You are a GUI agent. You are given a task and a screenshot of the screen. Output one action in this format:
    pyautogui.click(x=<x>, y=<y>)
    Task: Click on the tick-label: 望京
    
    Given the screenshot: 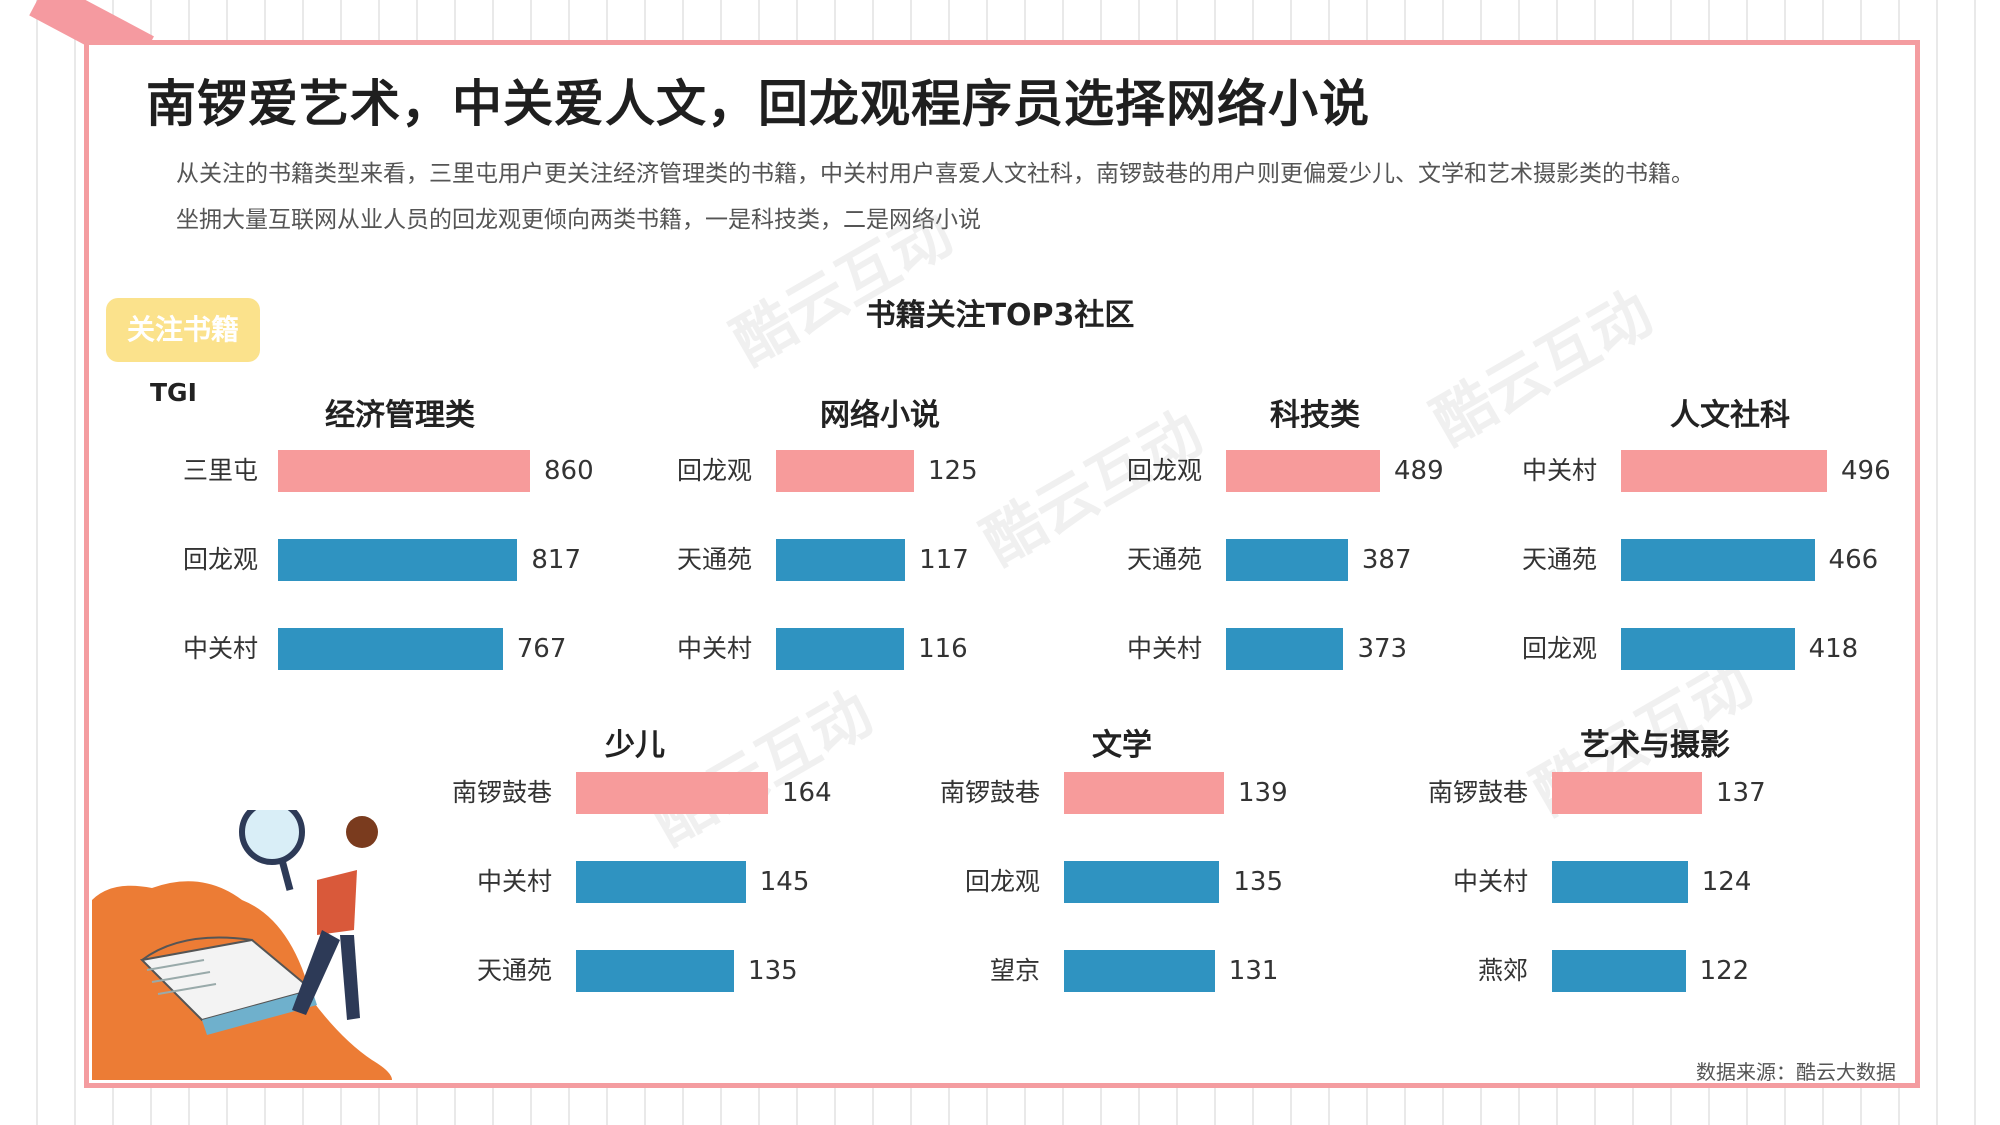 What is the action you would take?
    pyautogui.click(x=1014, y=970)
    